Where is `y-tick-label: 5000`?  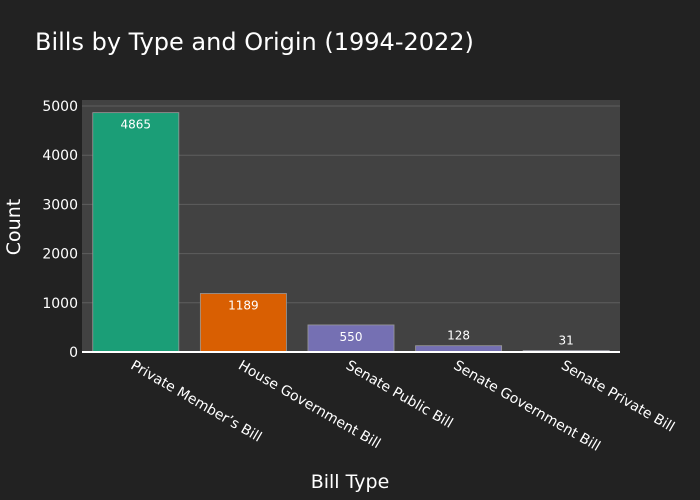 y-tick-label: 5000 is located at coordinates (60, 107).